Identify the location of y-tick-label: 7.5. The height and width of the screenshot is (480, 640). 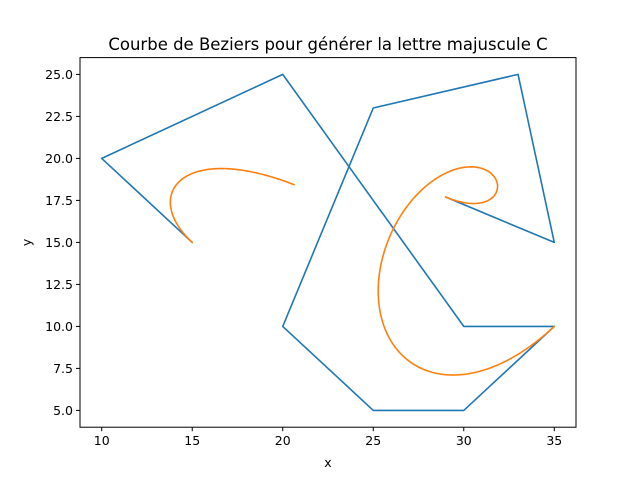
(63, 368).